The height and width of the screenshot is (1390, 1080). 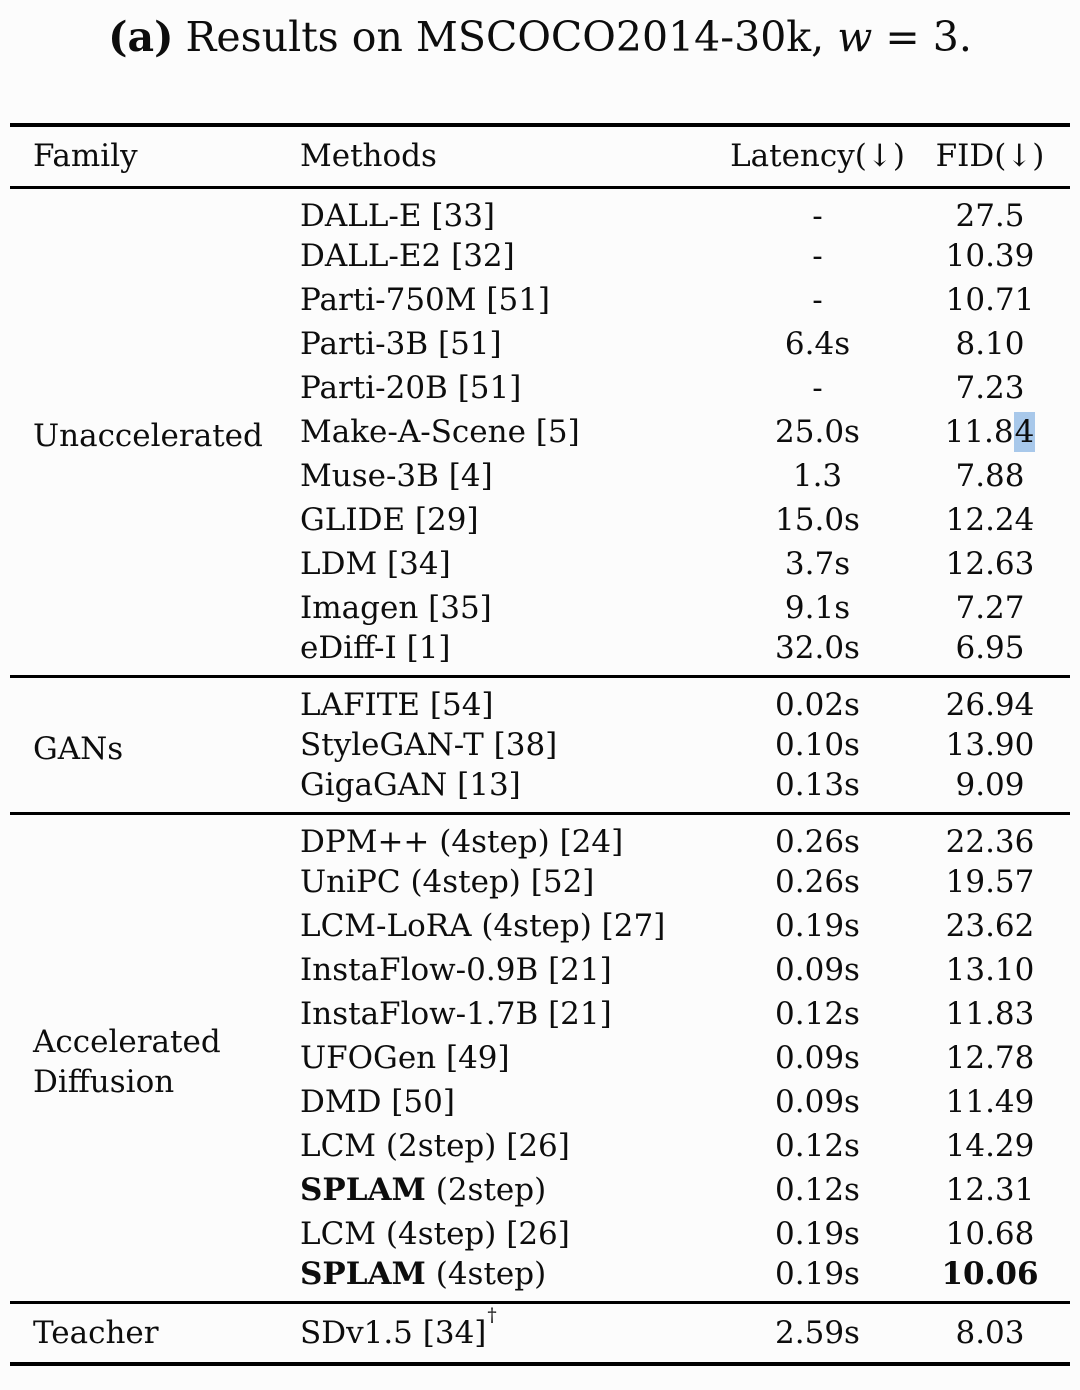 I want to click on method-cell: GigaGAN [13], so click(x=410, y=784).